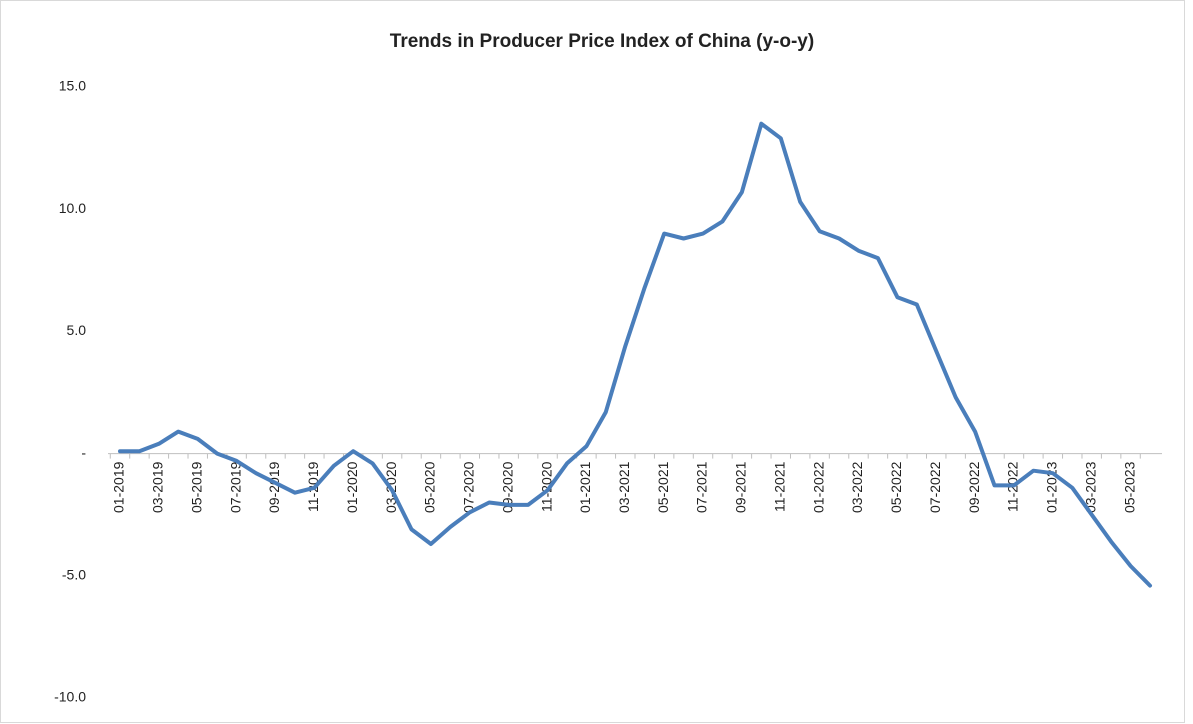 The image size is (1193, 724). What do you see at coordinates (585, 487) in the screenshot?
I see `x-tick-label: 01-2021` at bounding box center [585, 487].